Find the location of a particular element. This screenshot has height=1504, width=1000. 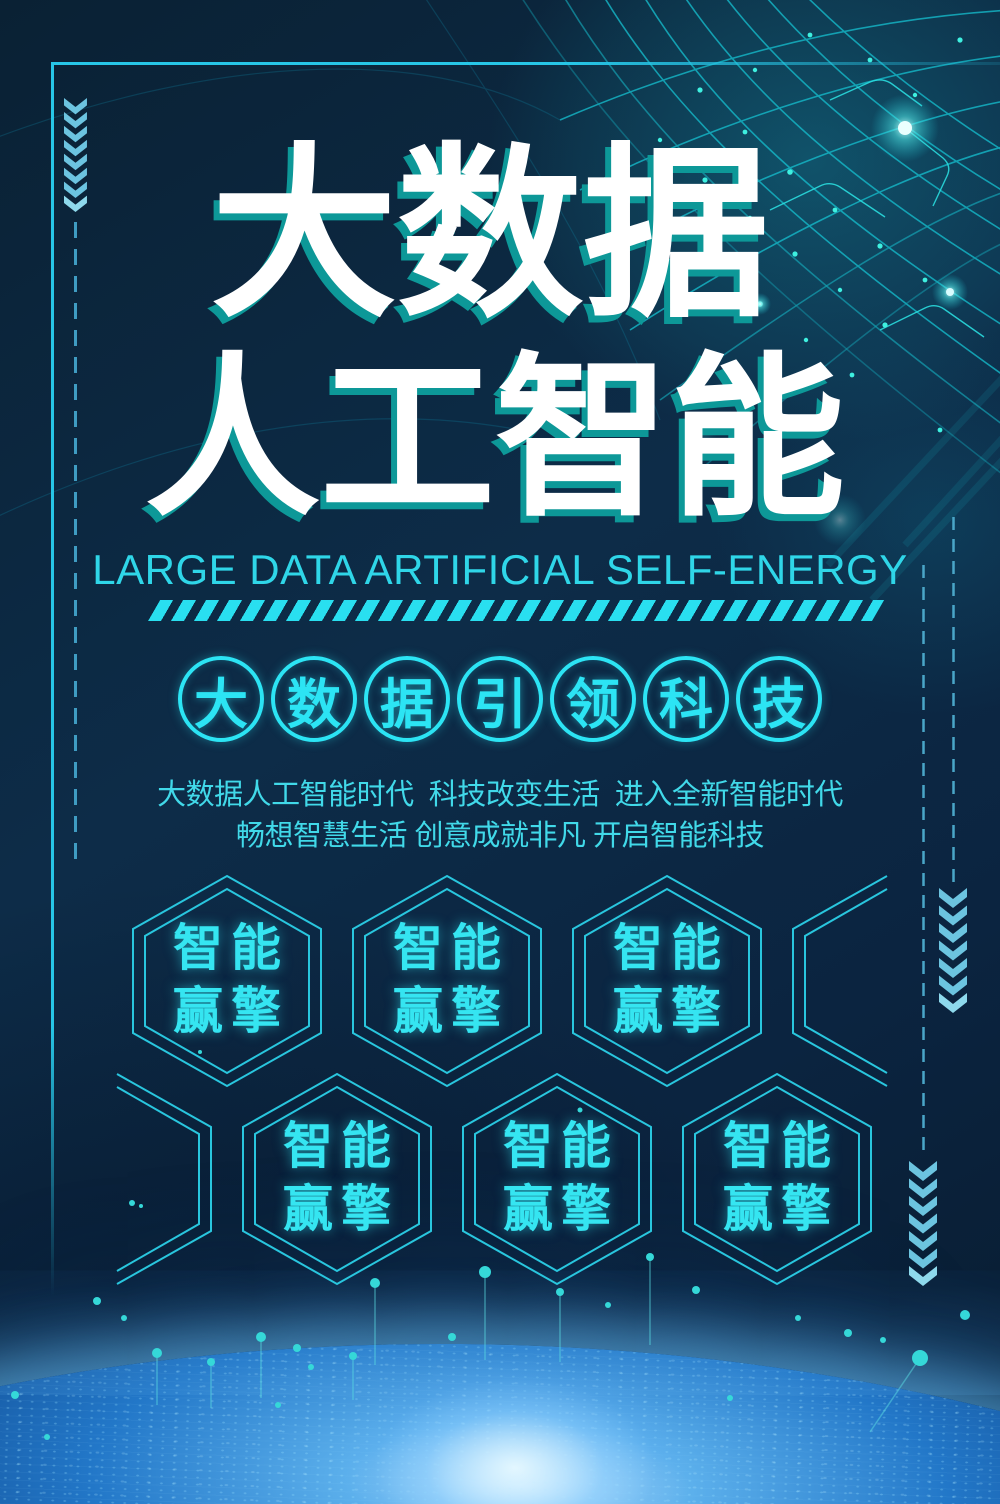

badge-char: 大 is located at coordinates (221, 704).